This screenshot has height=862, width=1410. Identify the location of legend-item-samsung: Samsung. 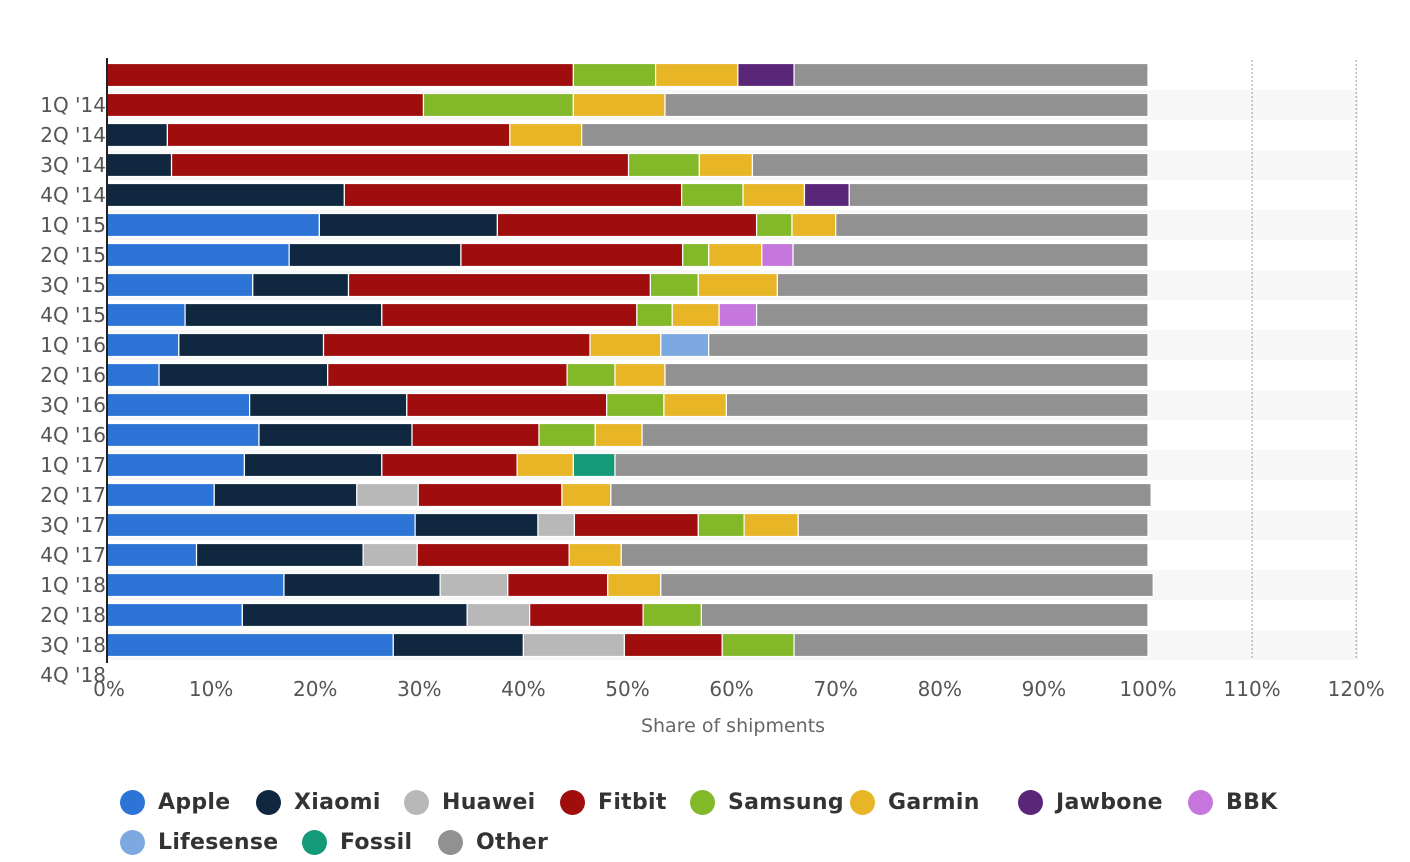
(767, 802).